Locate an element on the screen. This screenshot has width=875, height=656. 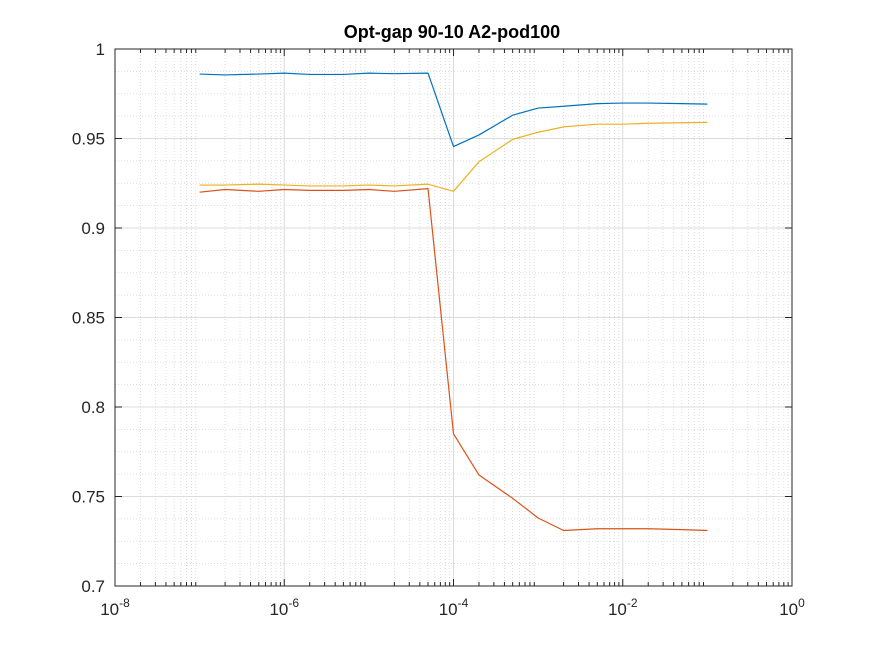
y-tick-label: 0.95 is located at coordinates (88, 139).